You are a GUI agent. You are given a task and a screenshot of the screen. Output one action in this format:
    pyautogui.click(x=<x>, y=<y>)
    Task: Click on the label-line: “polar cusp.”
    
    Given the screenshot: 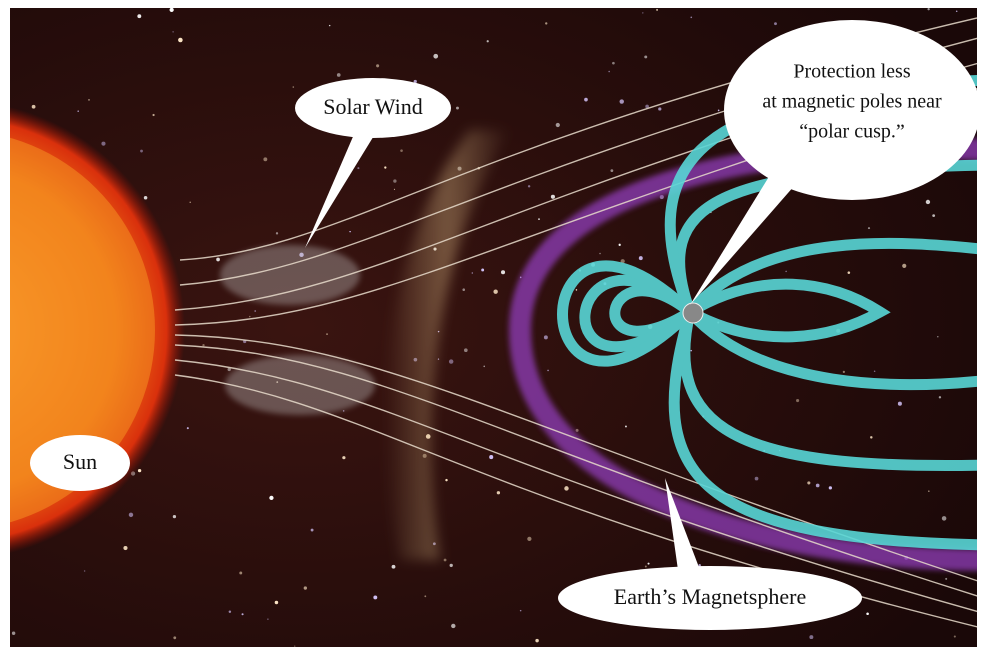 What is the action you would take?
    pyautogui.click(x=852, y=132)
    